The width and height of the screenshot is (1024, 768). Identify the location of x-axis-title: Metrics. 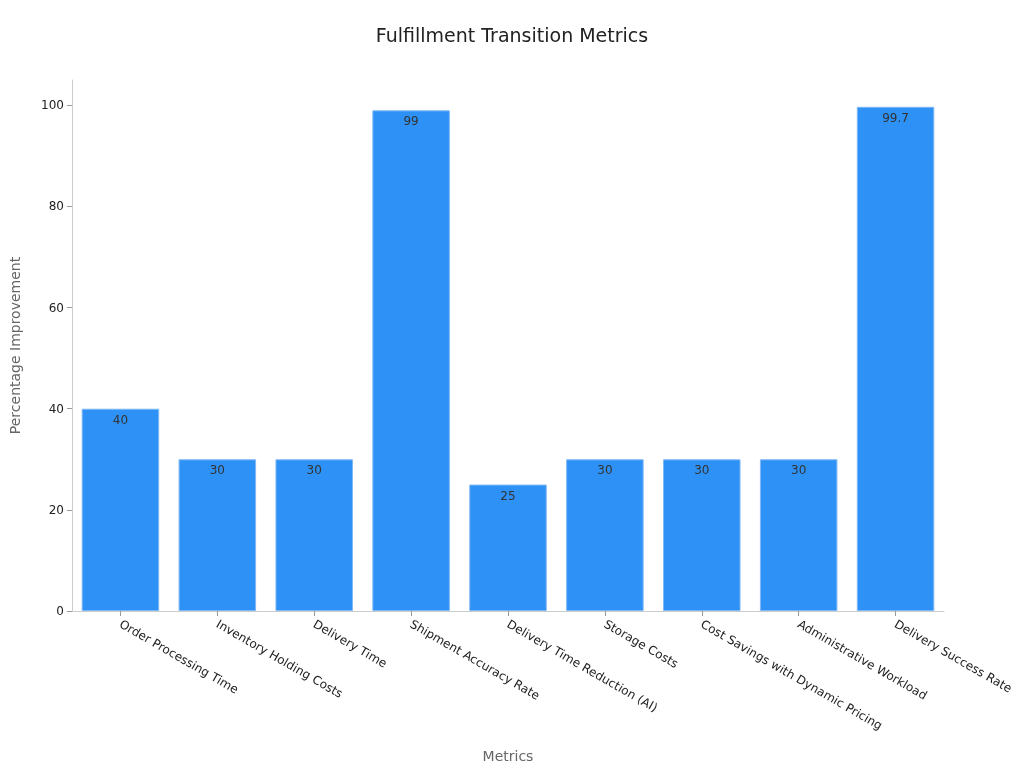
(508, 756).